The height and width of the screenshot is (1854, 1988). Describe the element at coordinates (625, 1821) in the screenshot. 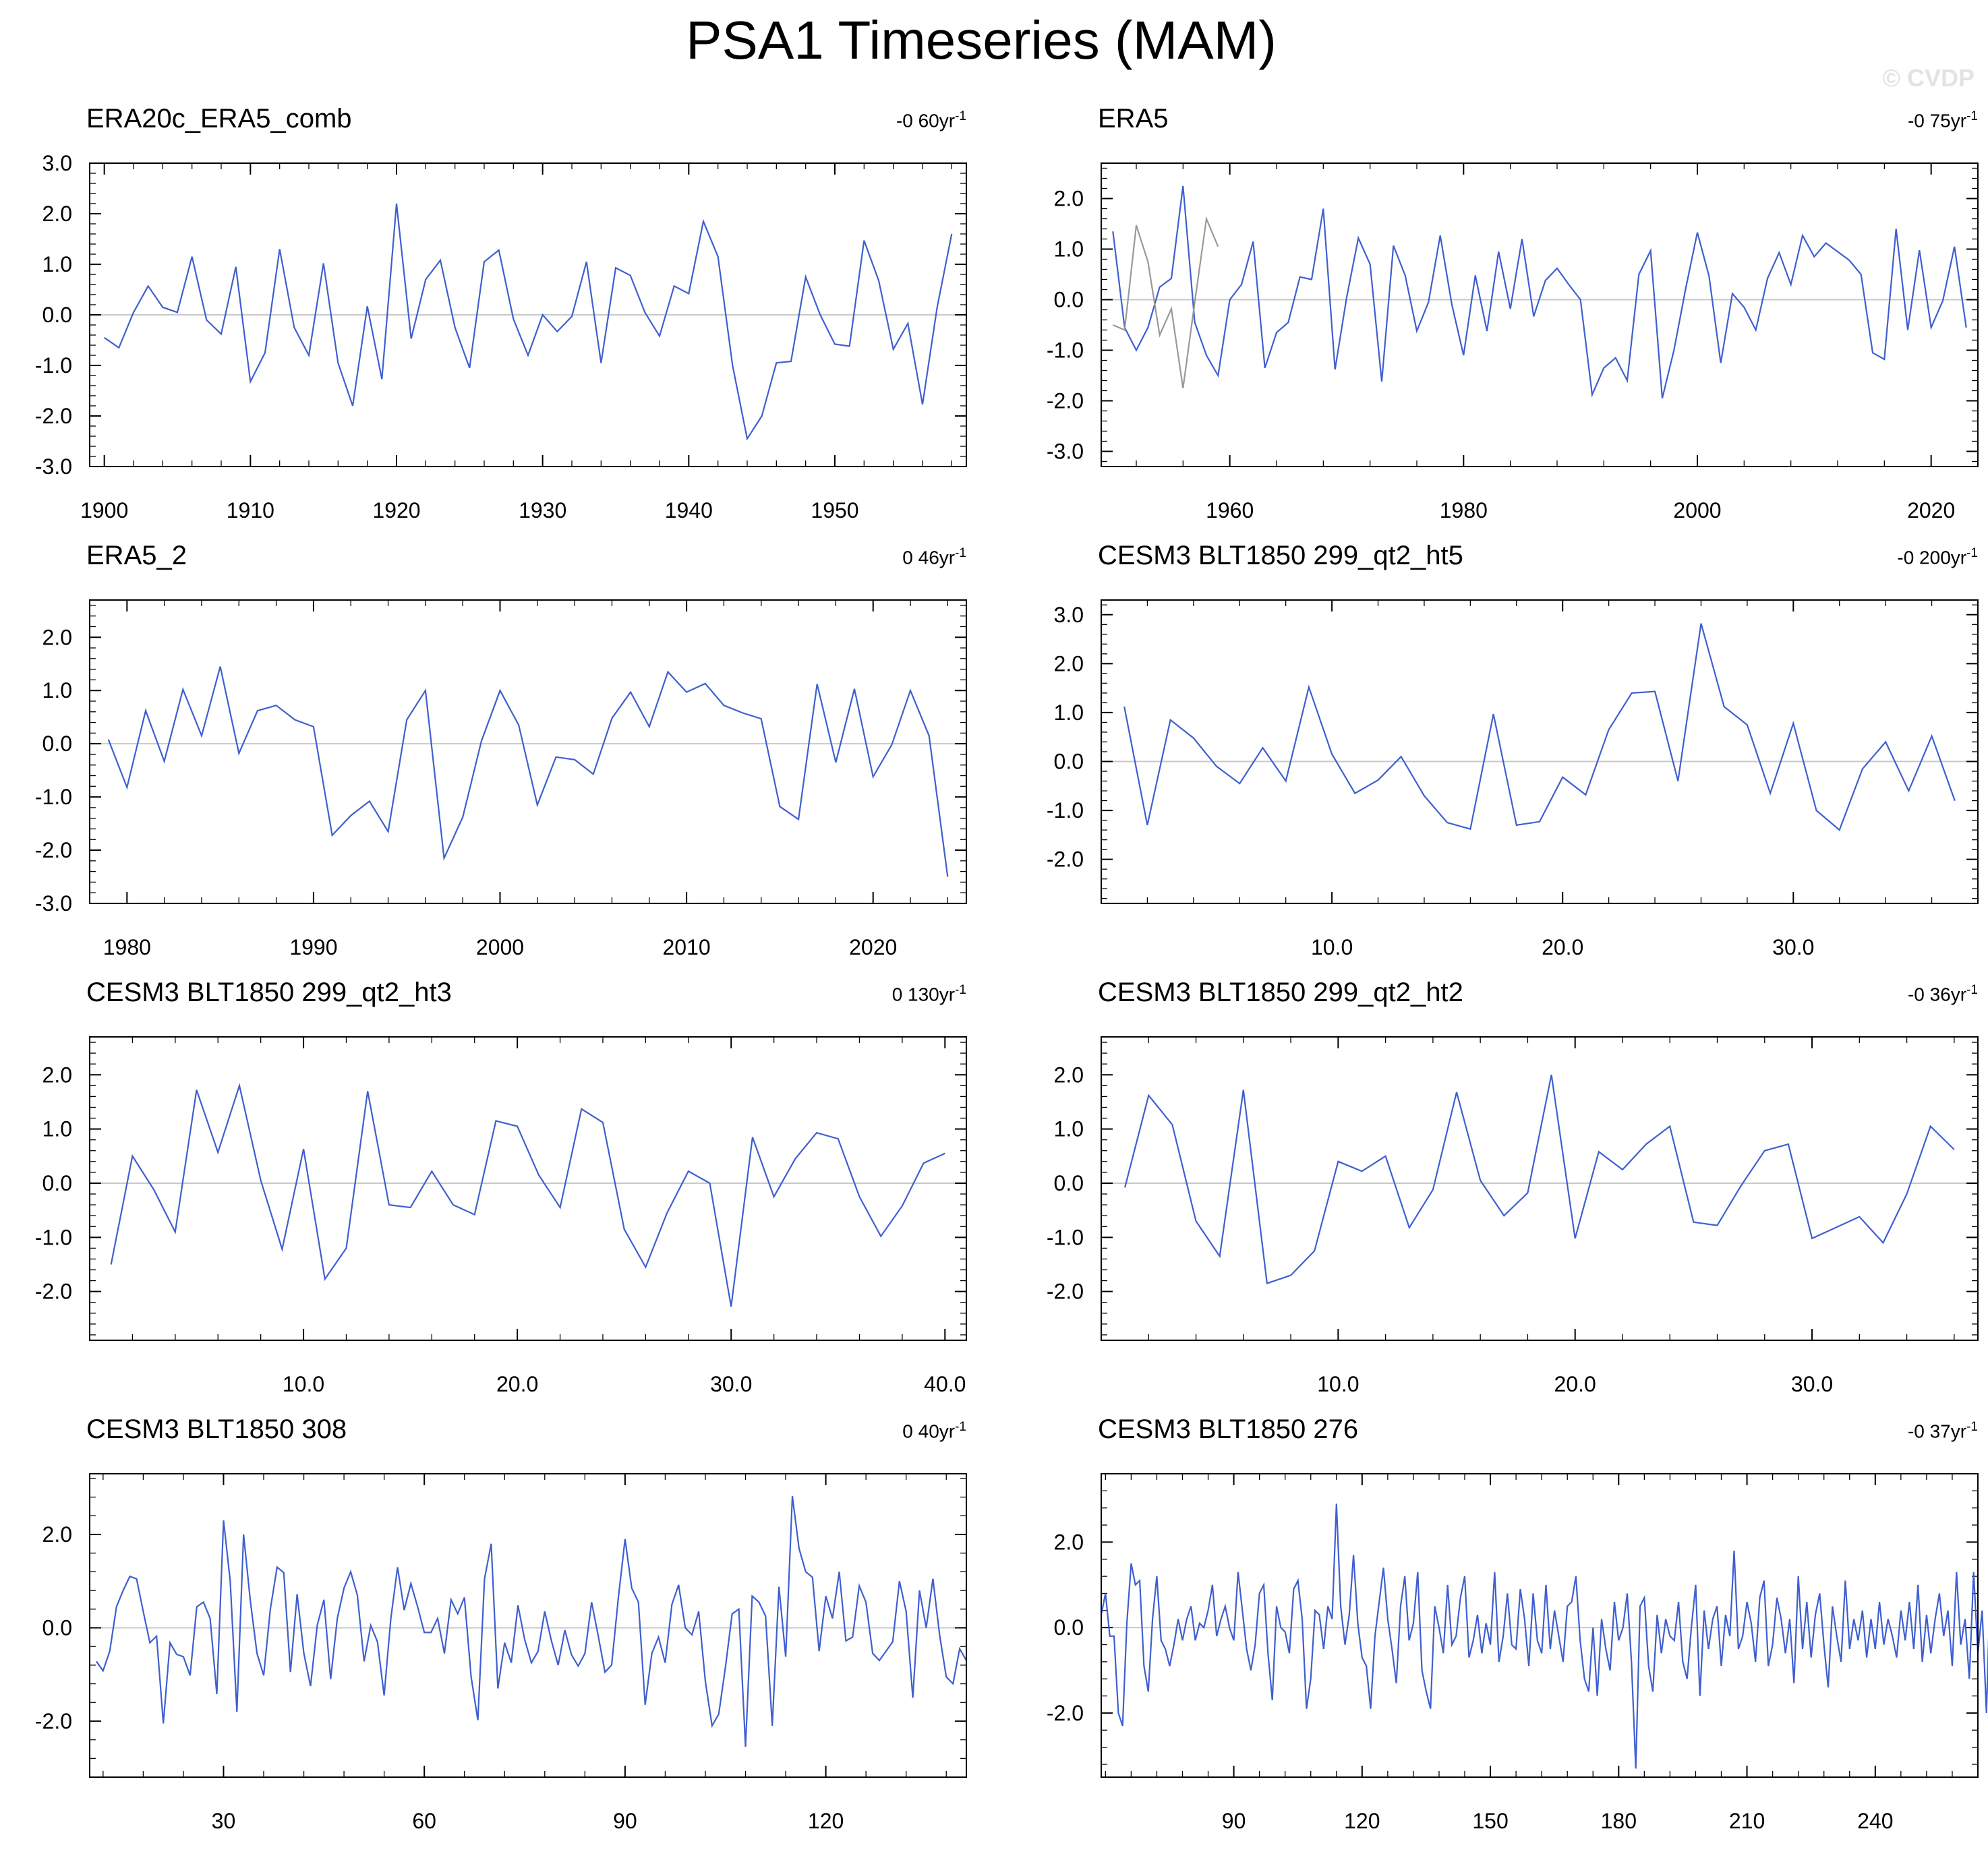

I see `x-tick-label: 90` at that location.